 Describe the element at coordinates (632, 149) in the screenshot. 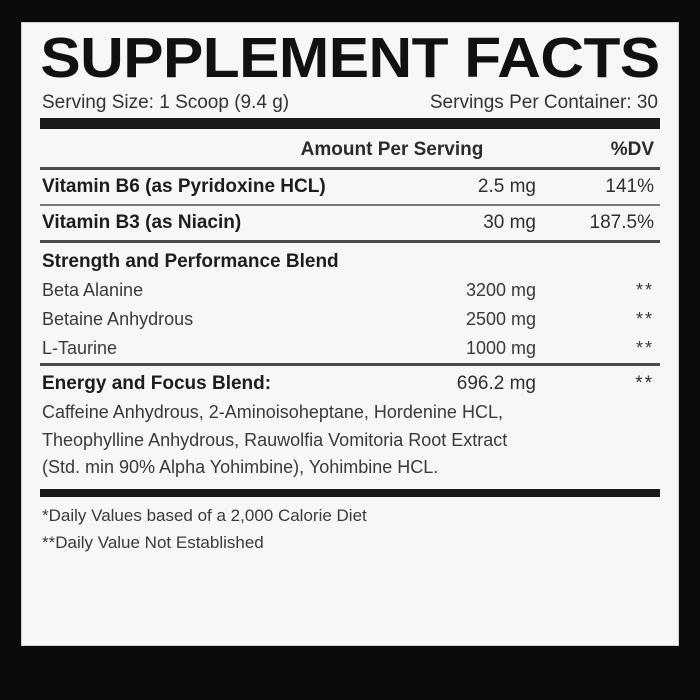

I see `column-header-daily-value: %DV` at that location.